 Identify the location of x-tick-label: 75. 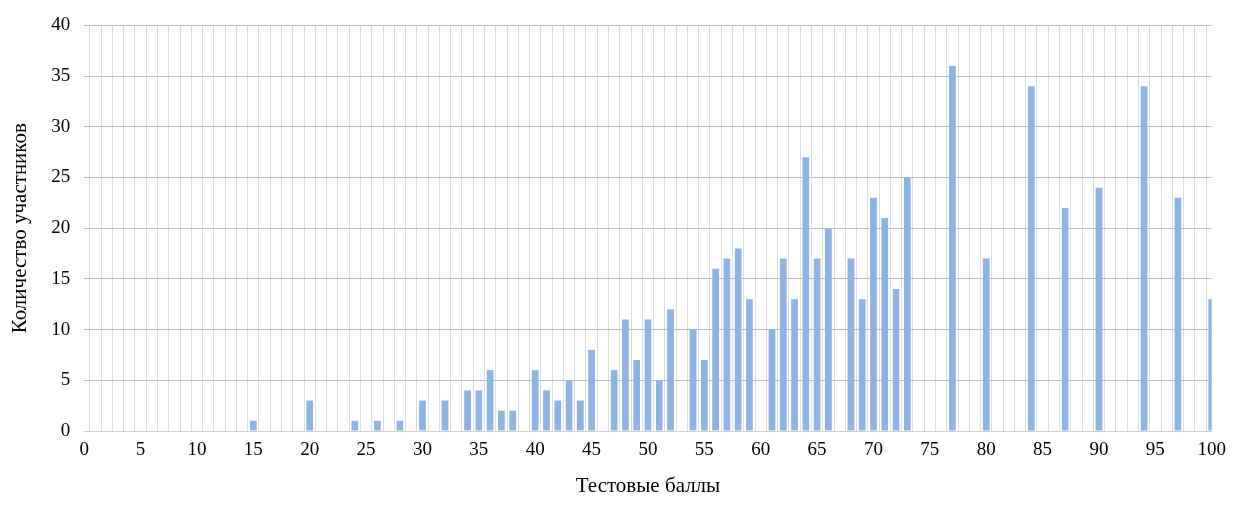
(930, 449).